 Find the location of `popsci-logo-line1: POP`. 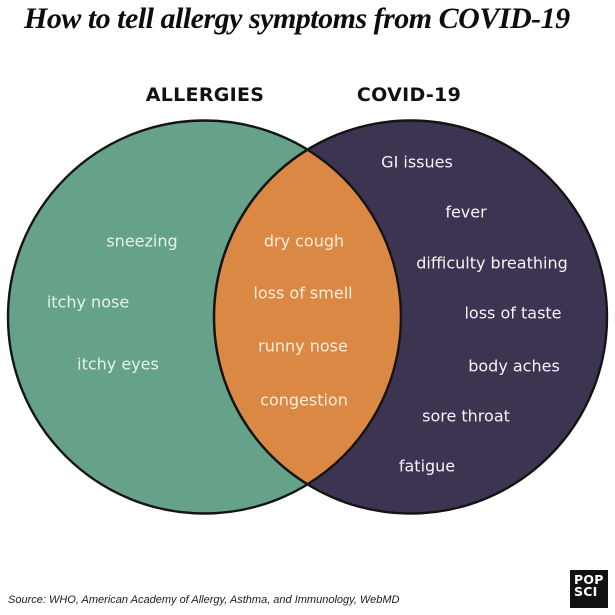

popsci-logo-line1: POP is located at coordinates (589, 579).